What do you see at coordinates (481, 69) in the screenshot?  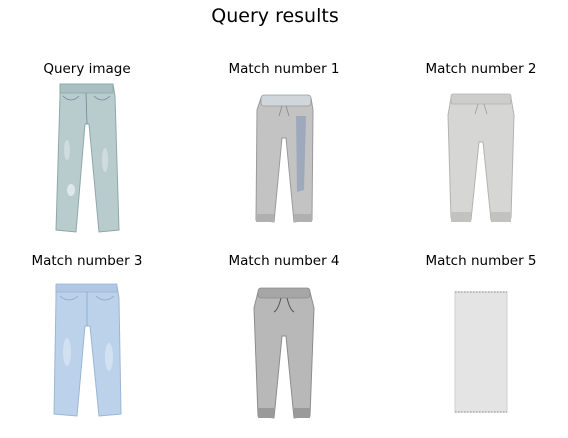 I see `panel-title: Match number 2` at bounding box center [481, 69].